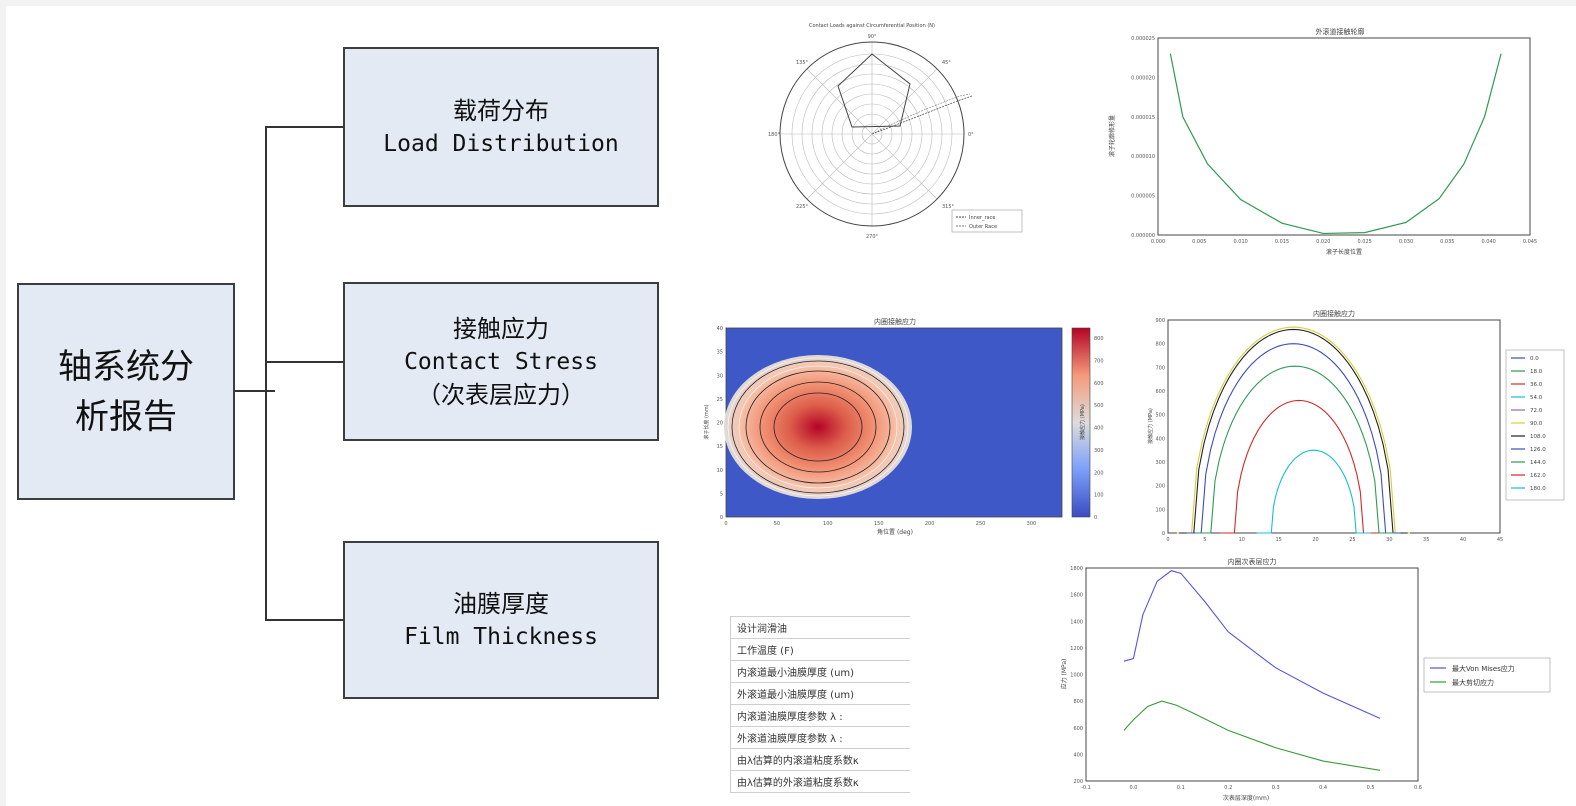 The image size is (1576, 806). What do you see at coordinates (1160, 510) in the screenshot?
I see `stress-ytick-label: 100` at bounding box center [1160, 510].